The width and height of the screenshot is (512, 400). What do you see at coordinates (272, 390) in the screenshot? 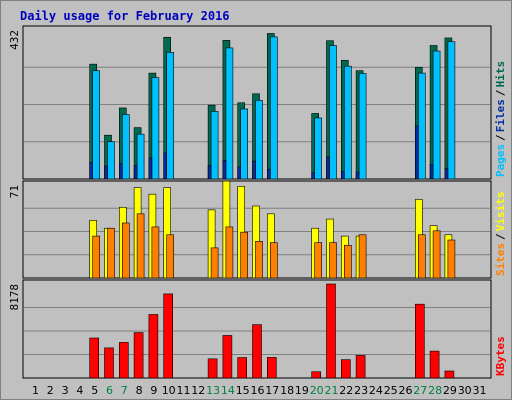
I see `day-label: 17` at bounding box center [272, 390].